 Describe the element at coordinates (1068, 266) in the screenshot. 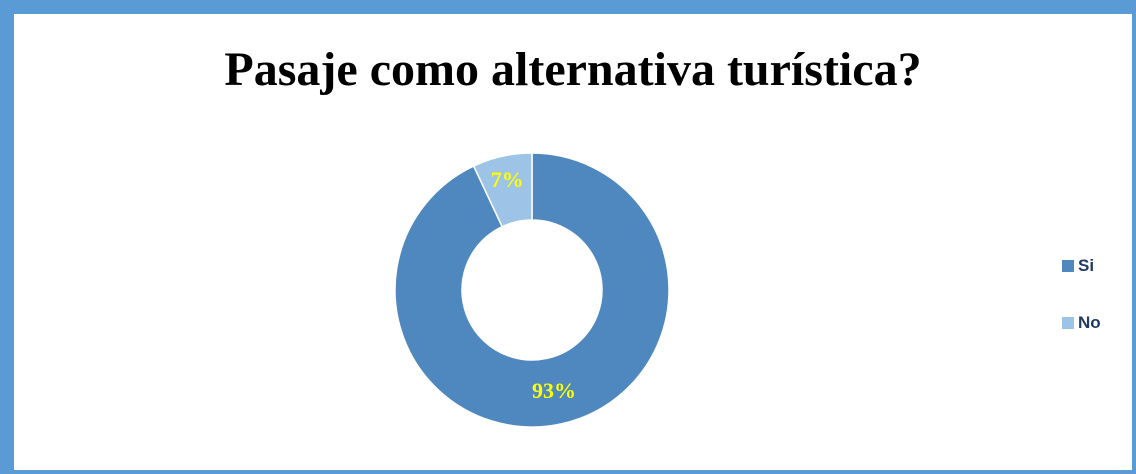

I see `legend-swatch-si` at that location.